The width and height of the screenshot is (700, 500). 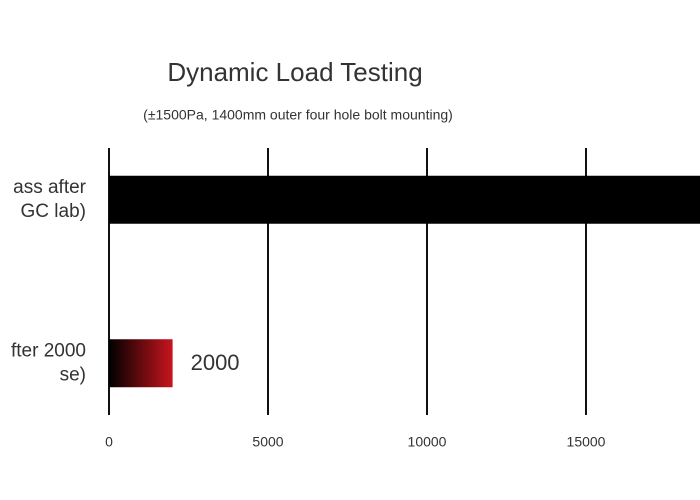 What do you see at coordinates (427, 442) in the screenshot?
I see `x-tick-label: 10000` at bounding box center [427, 442].